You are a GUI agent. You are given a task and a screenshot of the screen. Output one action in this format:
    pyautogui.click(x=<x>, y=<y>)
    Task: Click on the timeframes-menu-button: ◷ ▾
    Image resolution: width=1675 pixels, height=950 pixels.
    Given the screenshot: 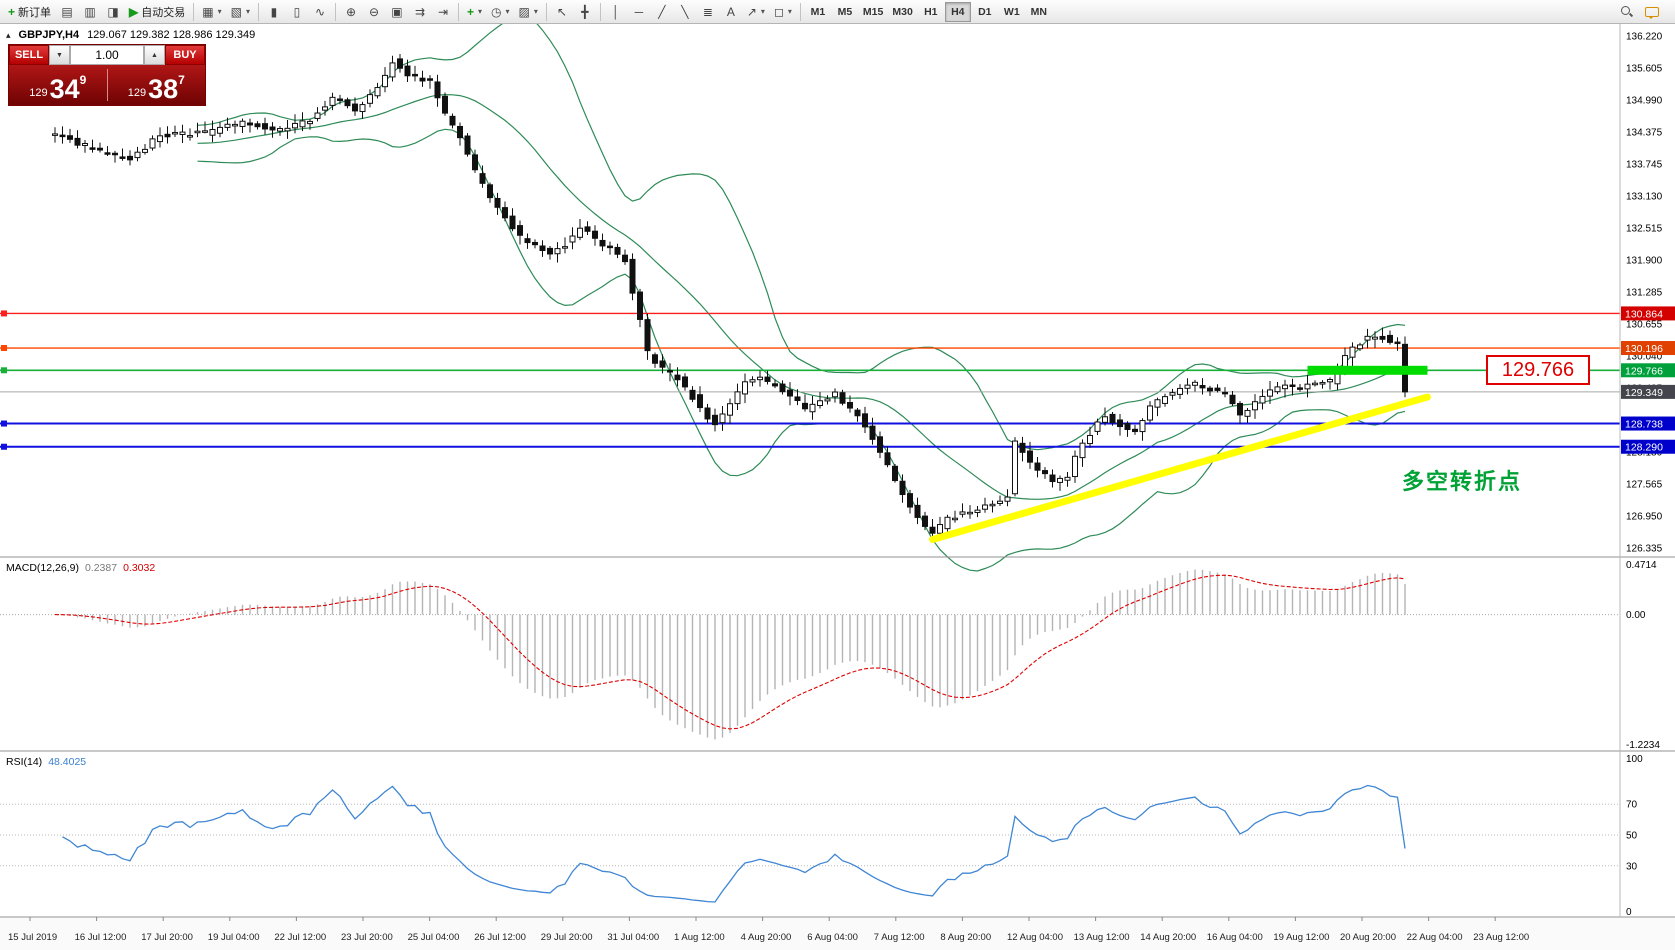 What is the action you would take?
    pyautogui.click(x=500, y=12)
    